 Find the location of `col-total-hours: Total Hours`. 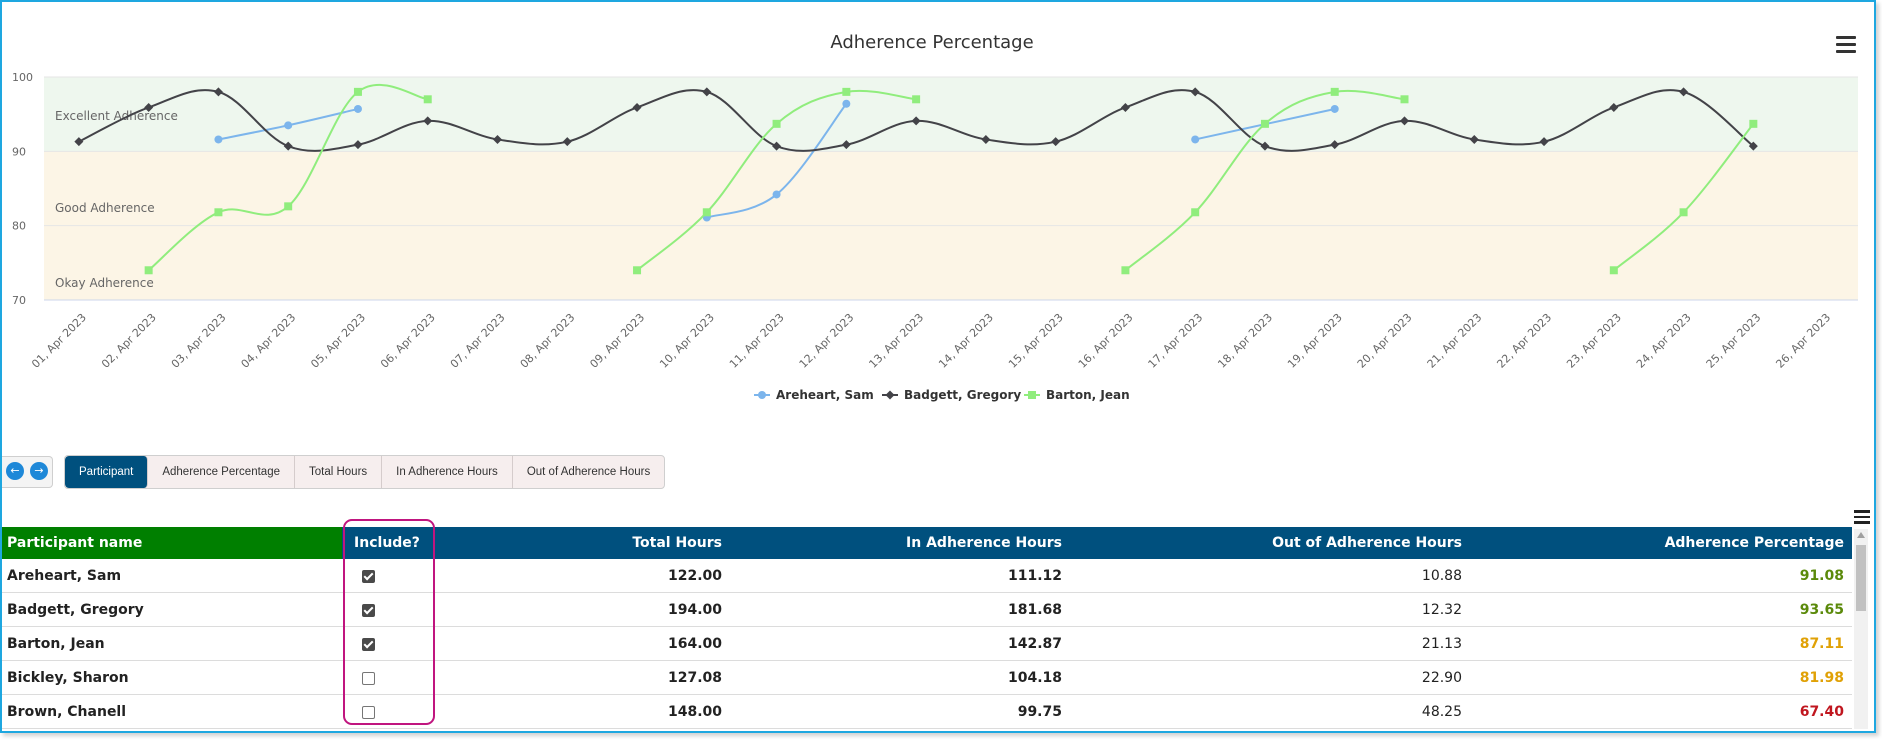

col-total-hours: Total Hours is located at coordinates (677, 543).